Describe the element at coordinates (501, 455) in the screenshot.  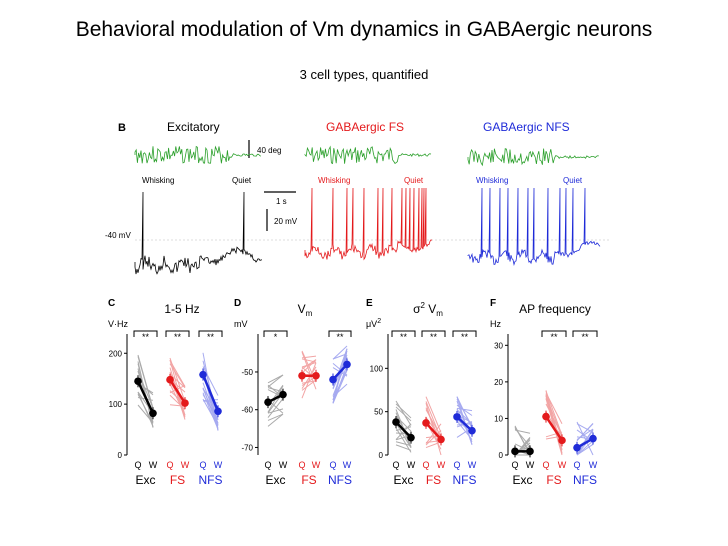
I see `chart-f-ytick-label: 0` at that location.